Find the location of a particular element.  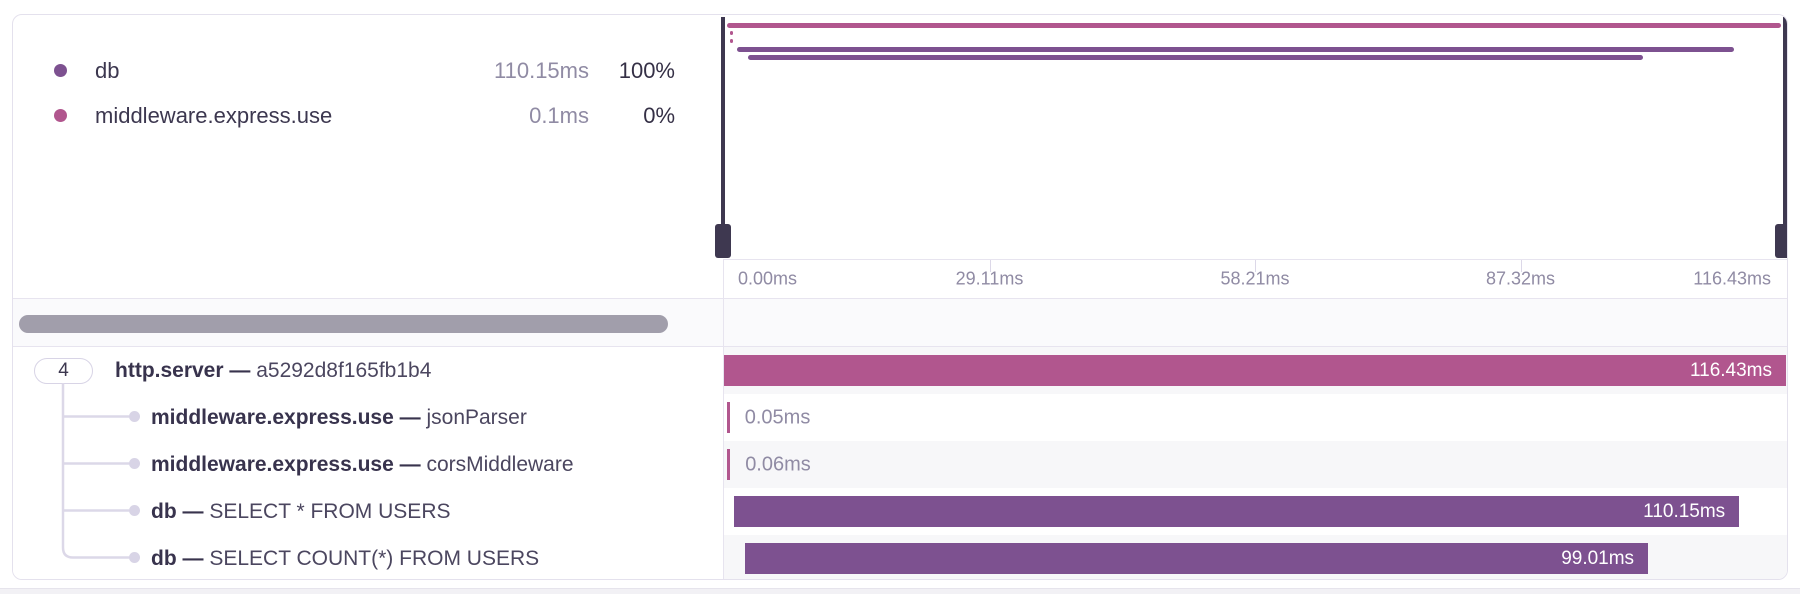

span-duration-label: 116.43ms is located at coordinates (1730, 370).